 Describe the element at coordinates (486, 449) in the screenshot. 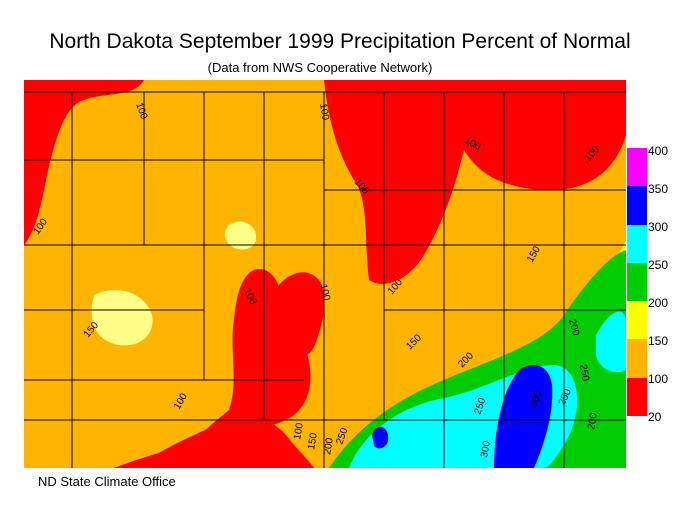

I see `contour-label: 300` at that location.